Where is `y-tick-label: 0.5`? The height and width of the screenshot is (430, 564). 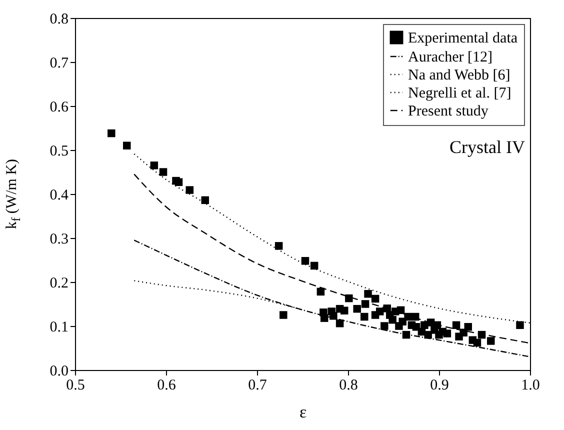 y-tick-label: 0.5 is located at coordinates (59, 152).